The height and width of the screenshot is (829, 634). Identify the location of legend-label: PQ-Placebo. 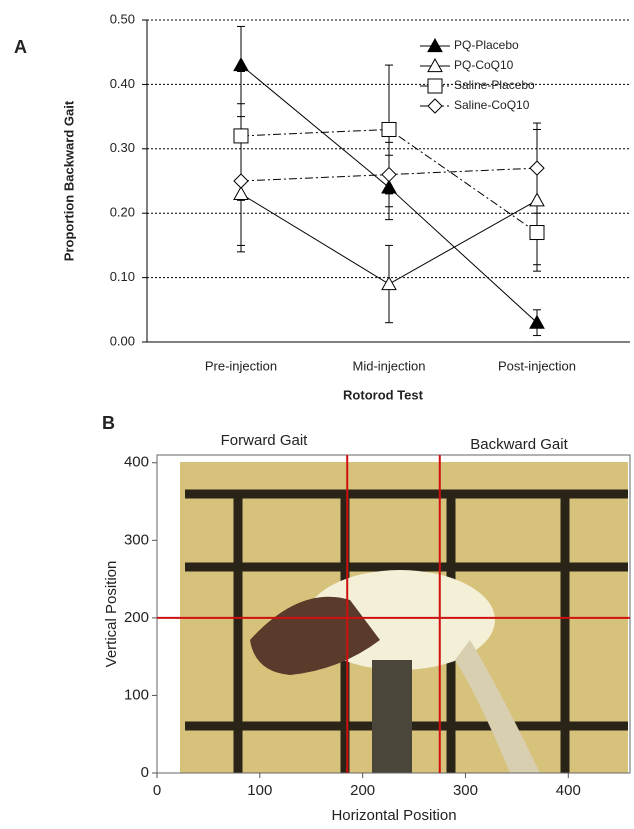
(486, 45).